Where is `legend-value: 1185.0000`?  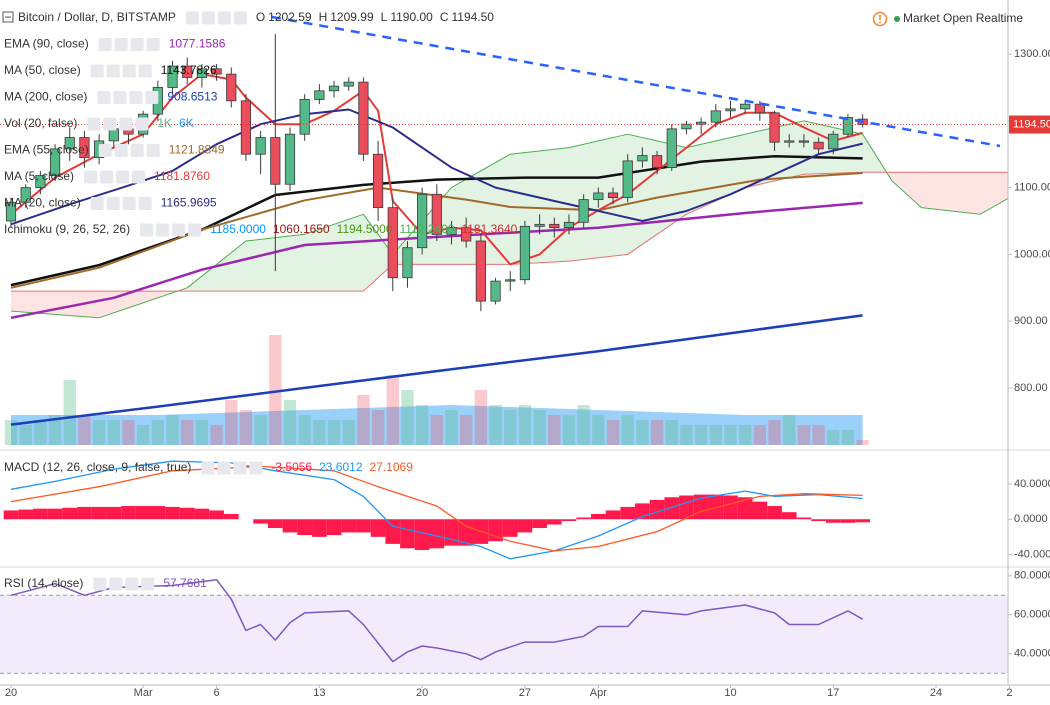 legend-value: 1185.0000 is located at coordinates (238, 229).